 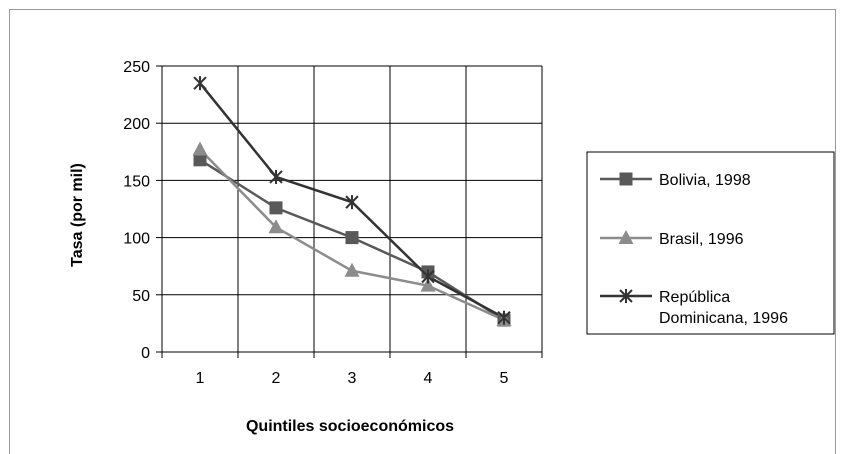 What do you see at coordinates (200, 378) in the screenshot?
I see `x-tick-label: 1` at bounding box center [200, 378].